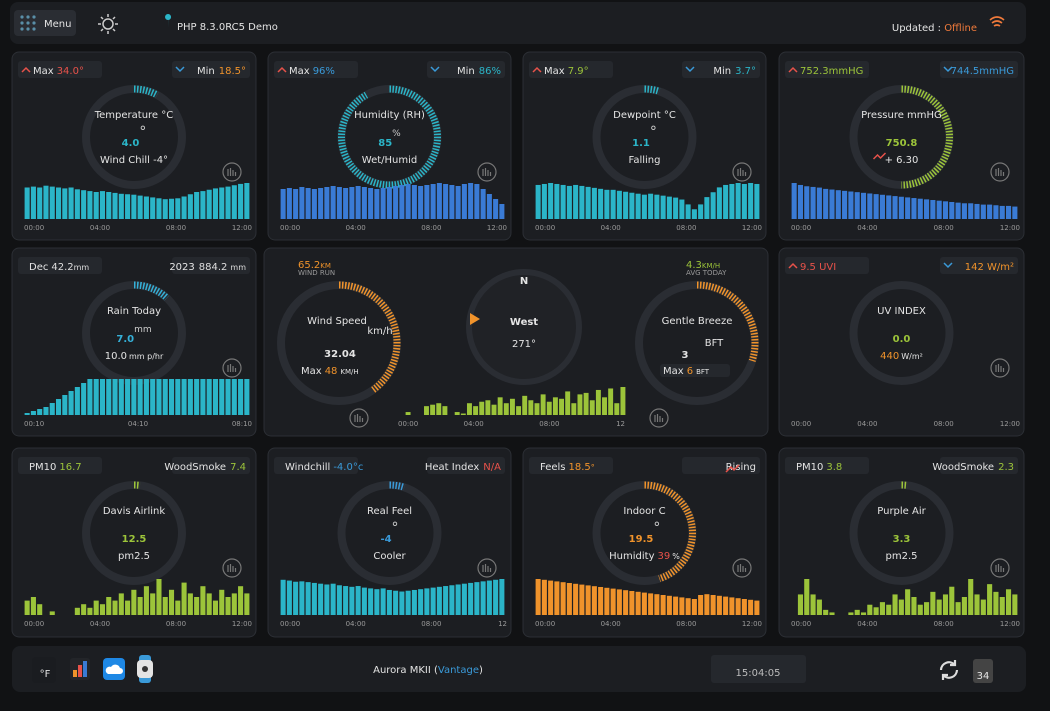 This screenshot has width=1050, height=711. I want to click on refresh-icon, so click(949, 670).